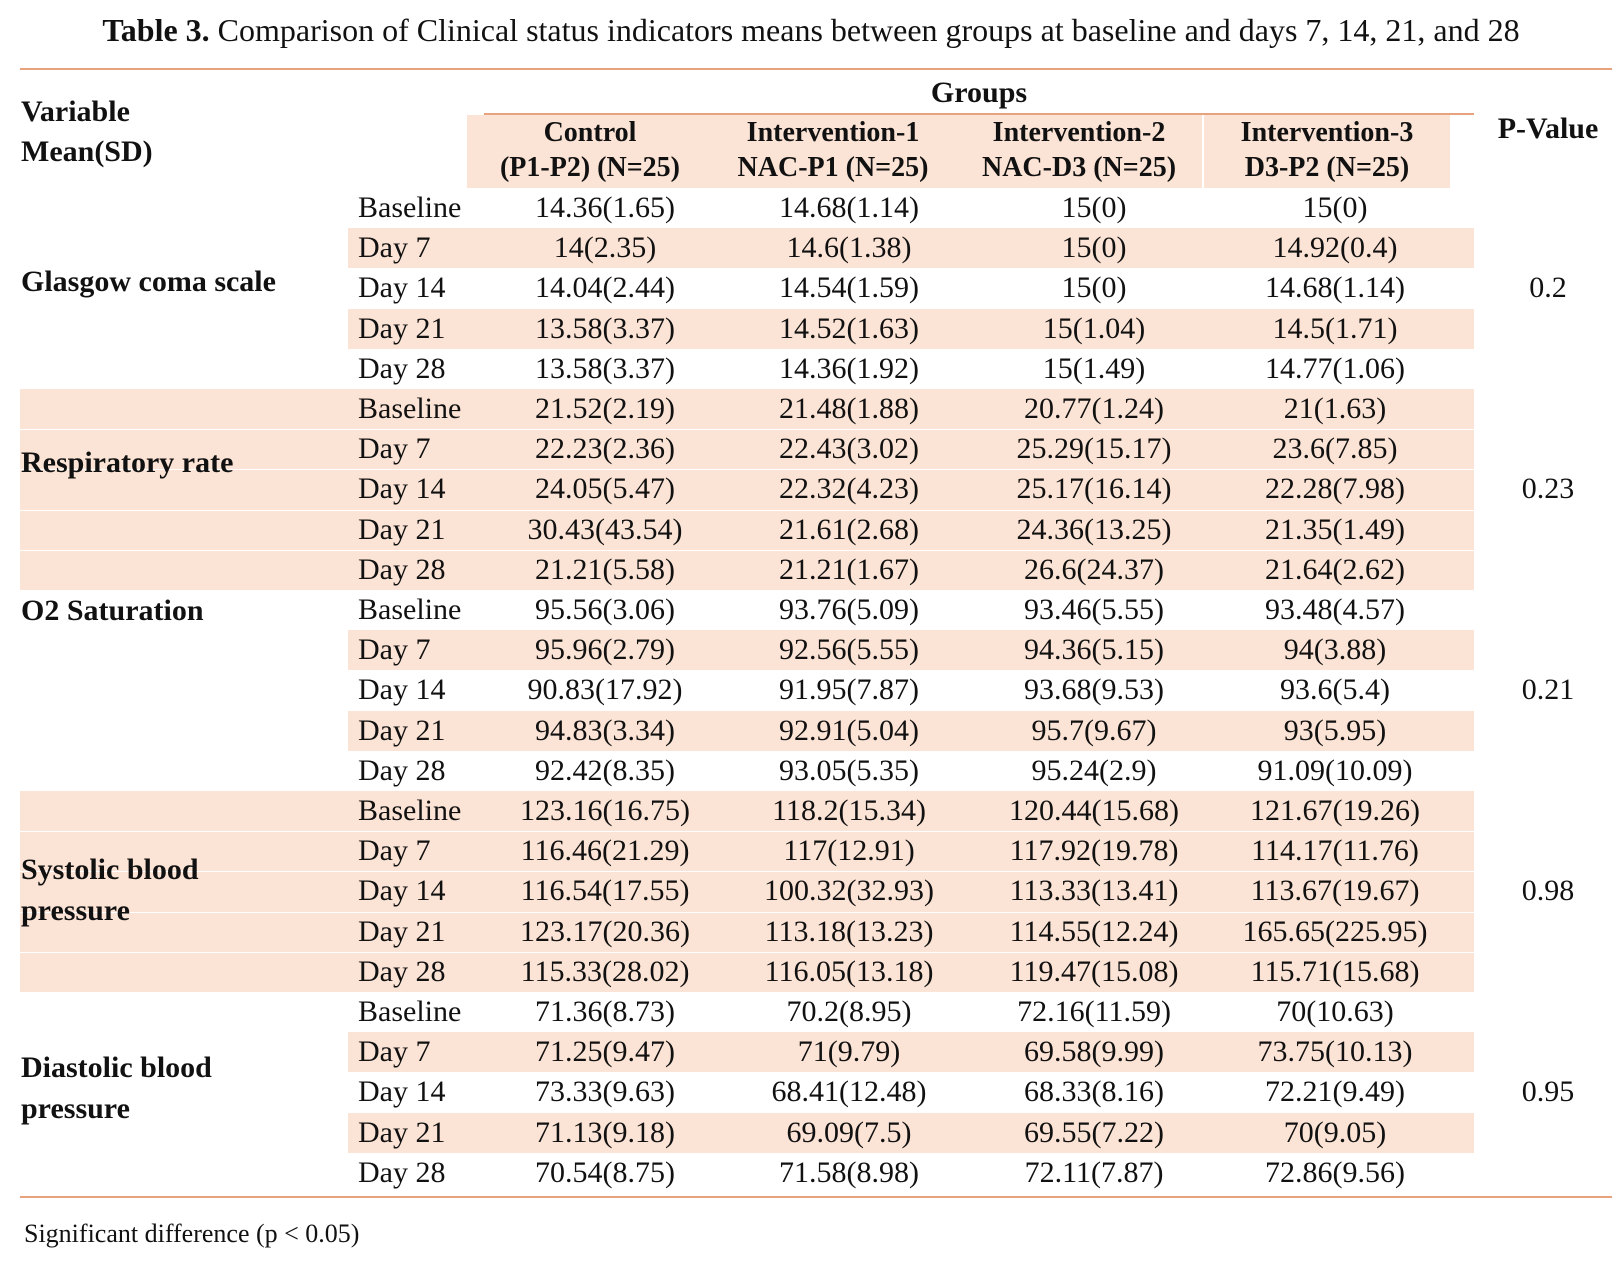 The image size is (1622, 1268). What do you see at coordinates (1094, 449) in the screenshot?
I see `table-cell: 25.29(15.17)` at bounding box center [1094, 449].